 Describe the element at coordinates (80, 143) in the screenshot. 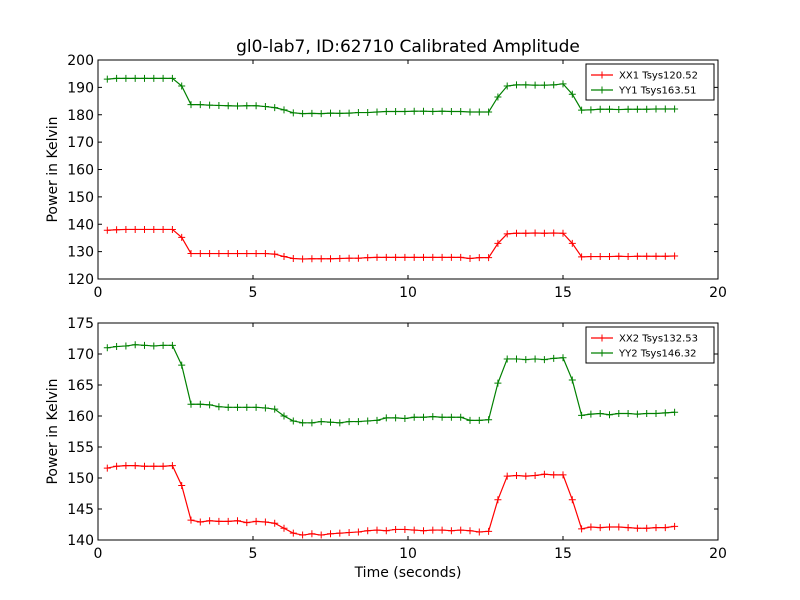

I see `y-tick-label: 170` at that location.